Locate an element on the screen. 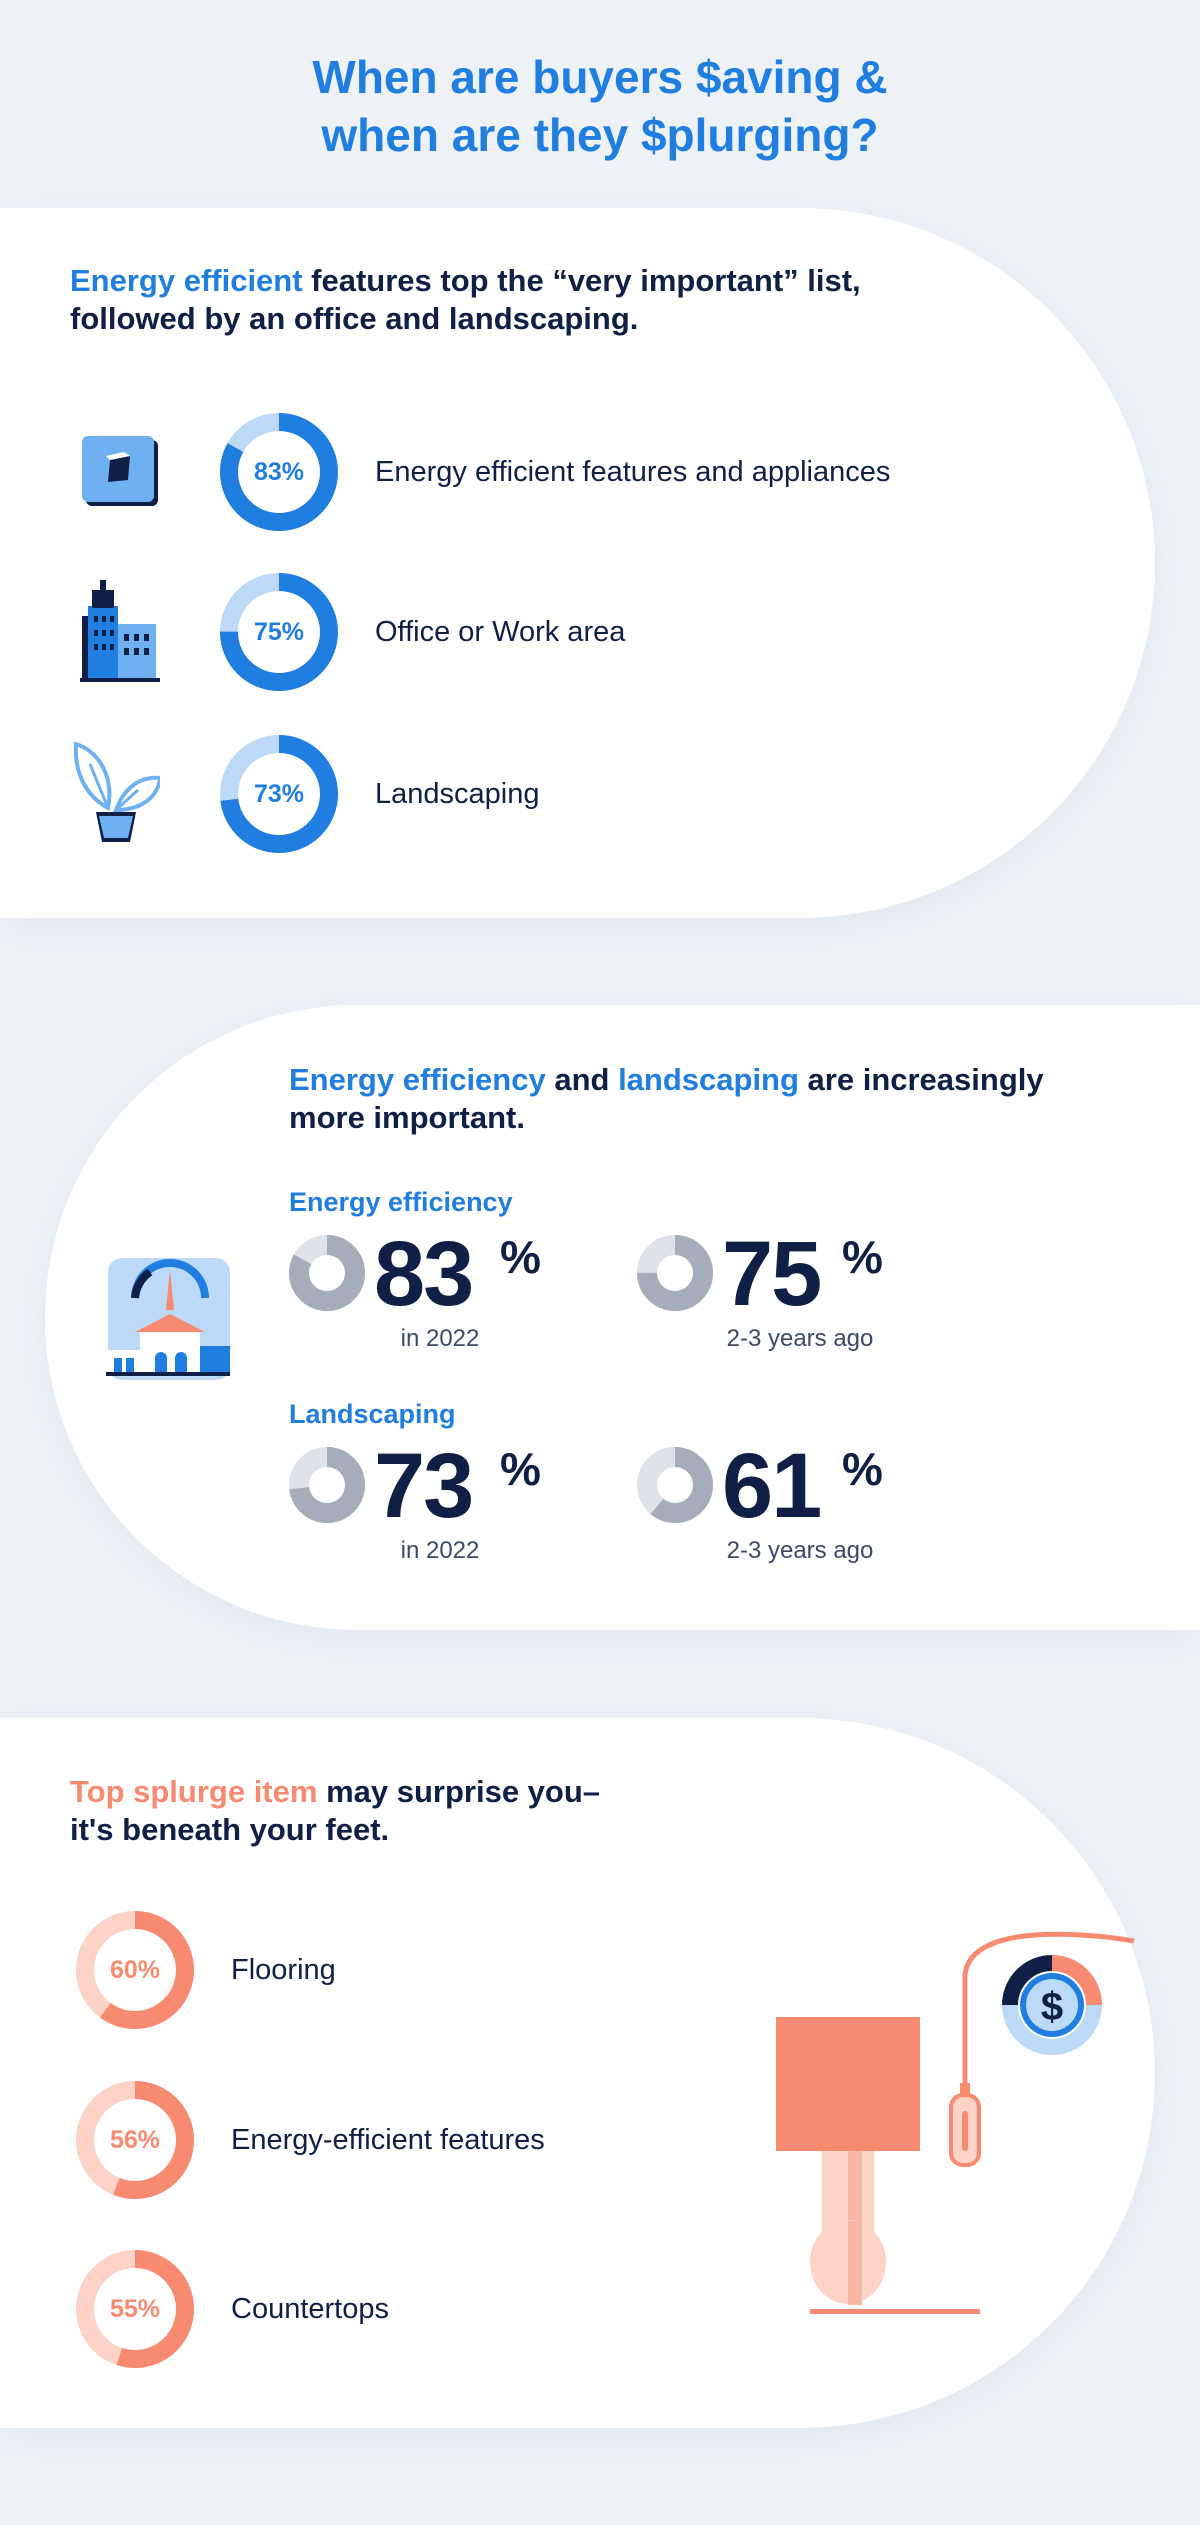 The height and width of the screenshot is (2525, 1200). donut-landscaping-ring is located at coordinates (279, 794).